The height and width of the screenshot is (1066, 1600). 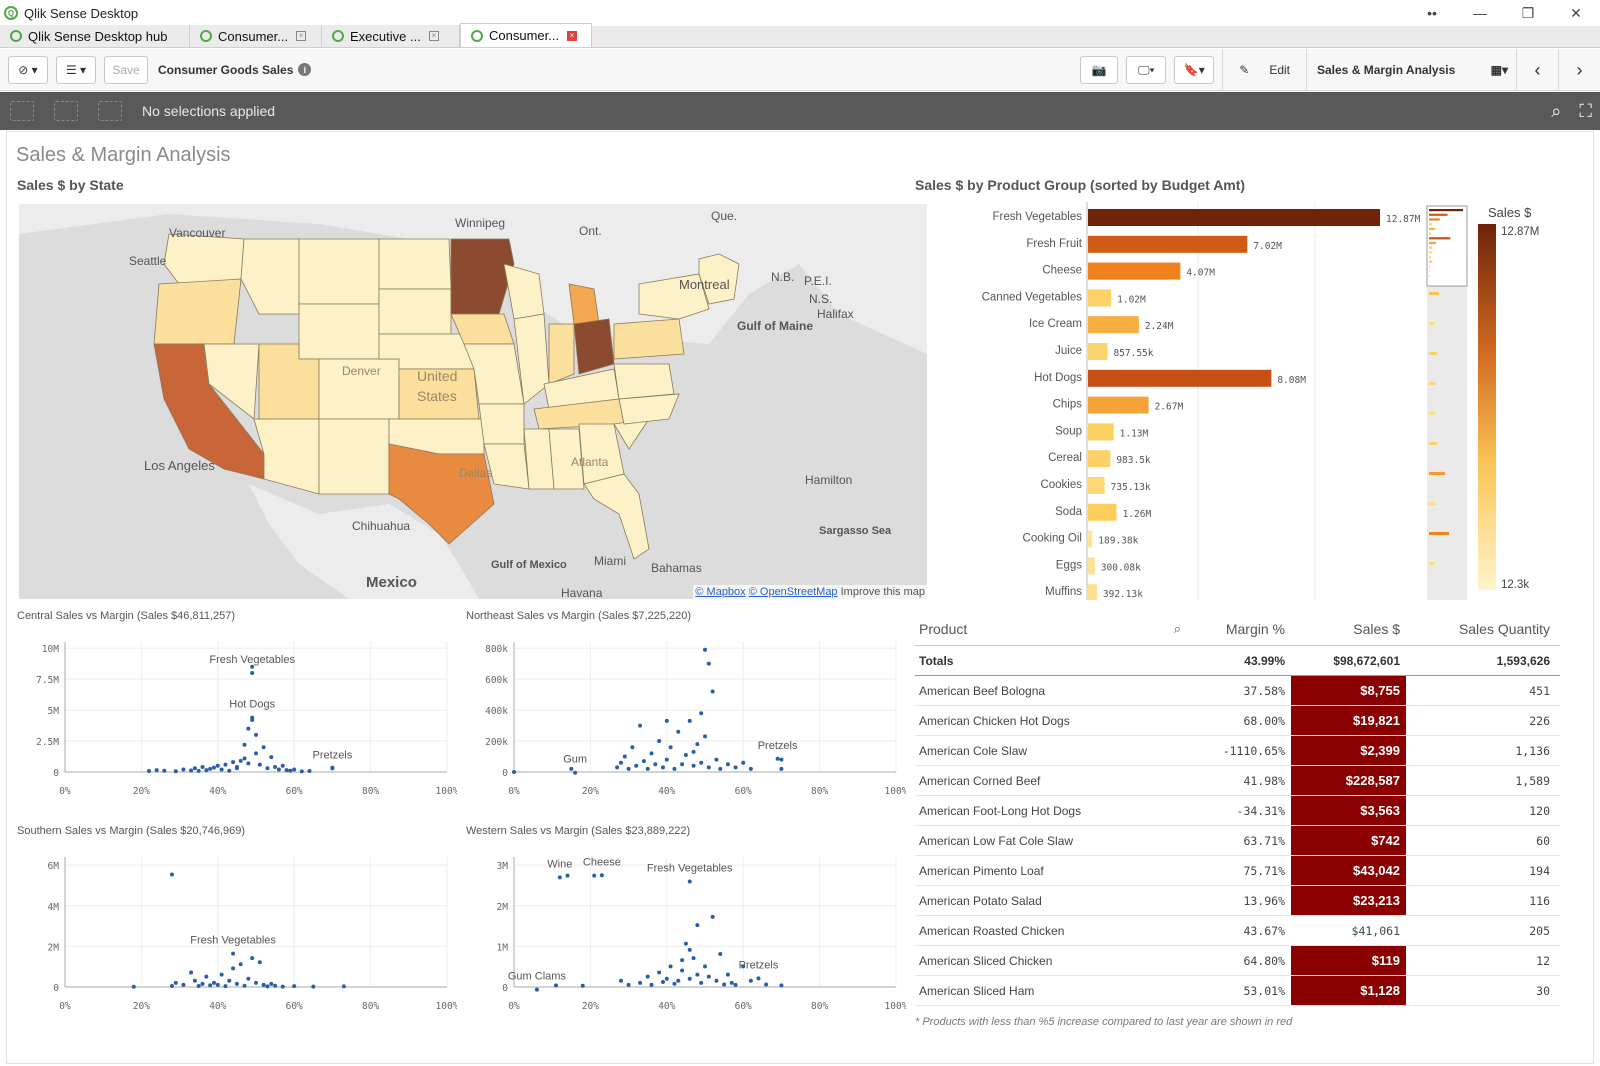 What do you see at coordinates (441, 494) in the screenshot?
I see `state-tex` at bounding box center [441, 494].